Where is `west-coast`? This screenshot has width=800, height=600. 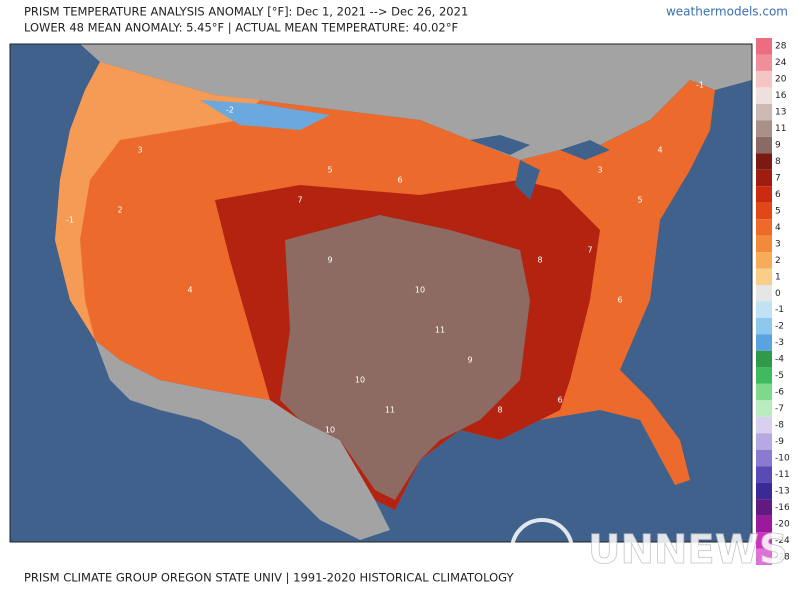
west-coast is located at coordinates (157, 201).